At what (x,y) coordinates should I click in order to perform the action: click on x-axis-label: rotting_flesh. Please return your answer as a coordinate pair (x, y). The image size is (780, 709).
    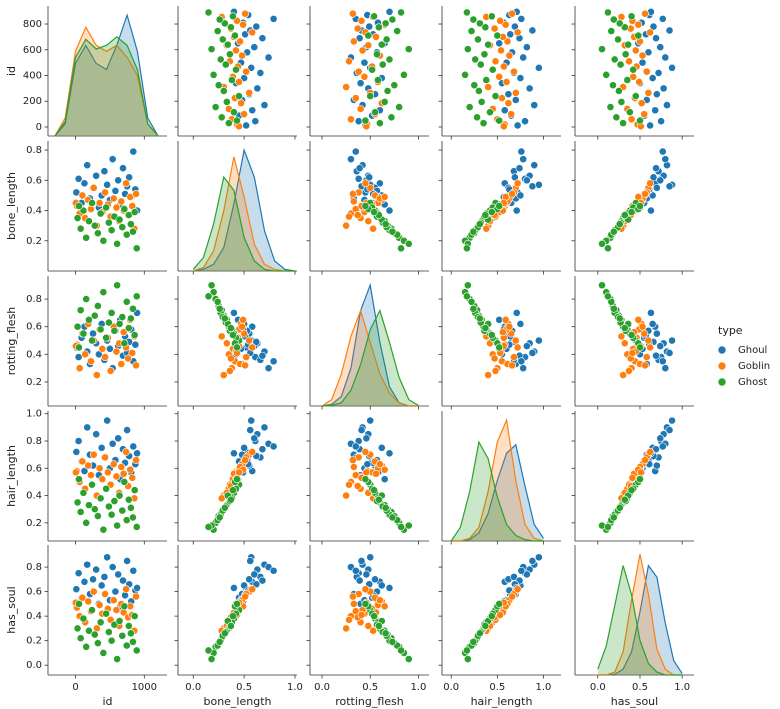
    Looking at the image, I should click on (369, 701).